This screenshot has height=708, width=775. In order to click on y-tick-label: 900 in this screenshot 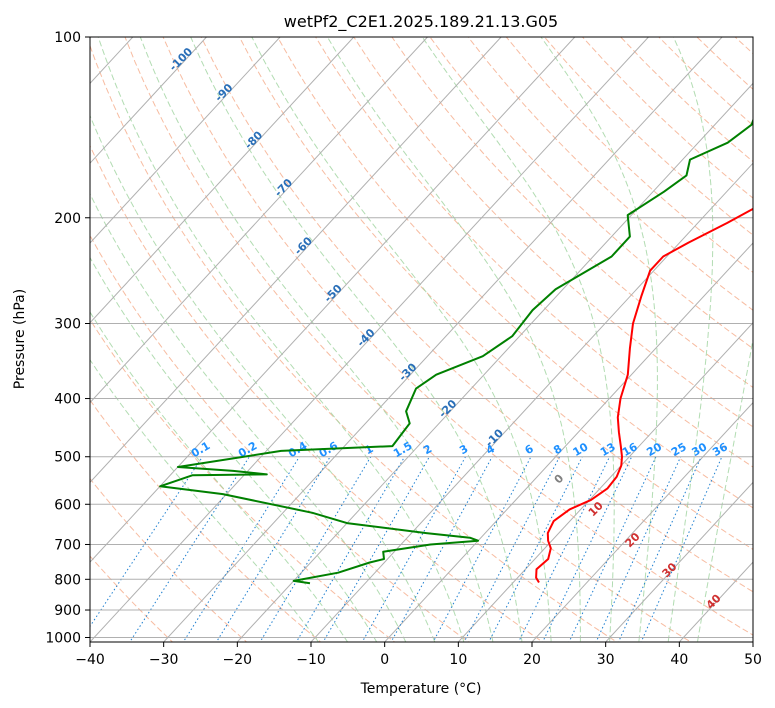, I will do `click(67, 611)`.